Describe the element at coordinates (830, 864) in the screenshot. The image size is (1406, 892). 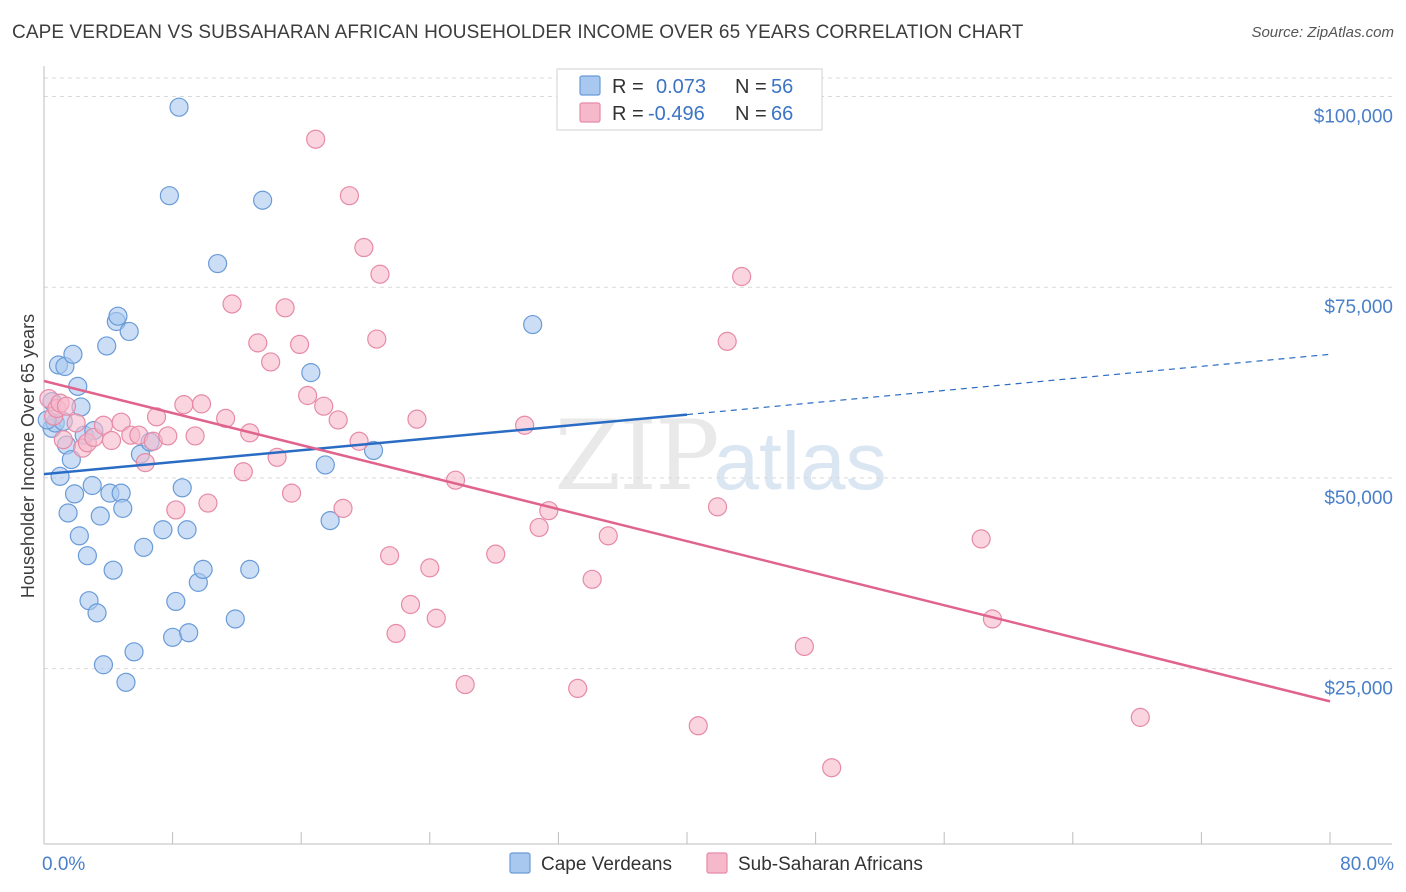
I see `bottom-legend-label-sub-saharan-africans: Sub-Saharan Africans` at that location.